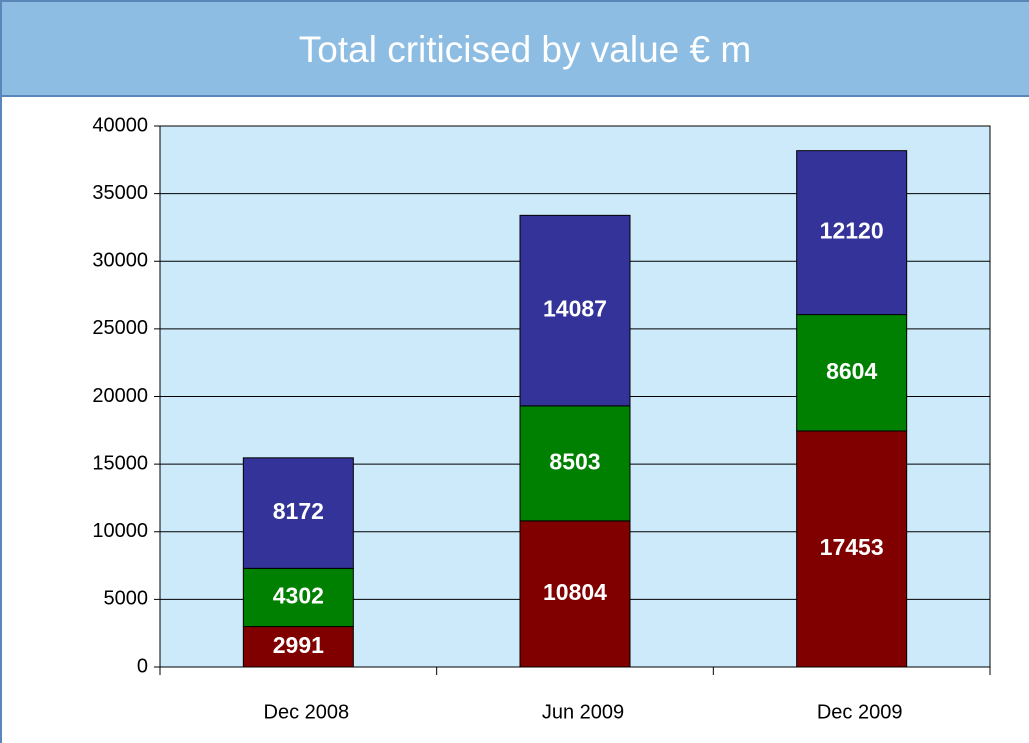 The width and height of the screenshot is (1029, 743). I want to click on y-tick-label: 35000, so click(120, 193).